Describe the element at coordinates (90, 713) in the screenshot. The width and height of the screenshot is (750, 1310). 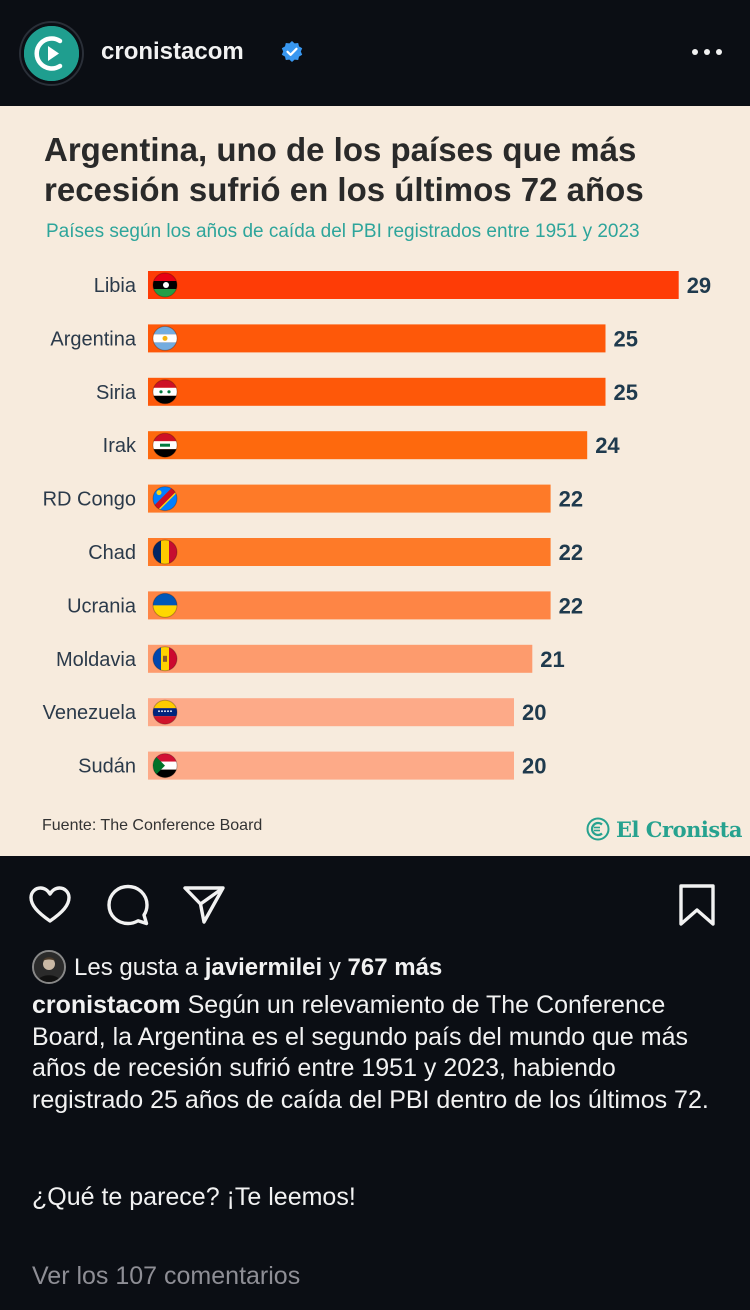
I see `category-label: Venezuela` at that location.